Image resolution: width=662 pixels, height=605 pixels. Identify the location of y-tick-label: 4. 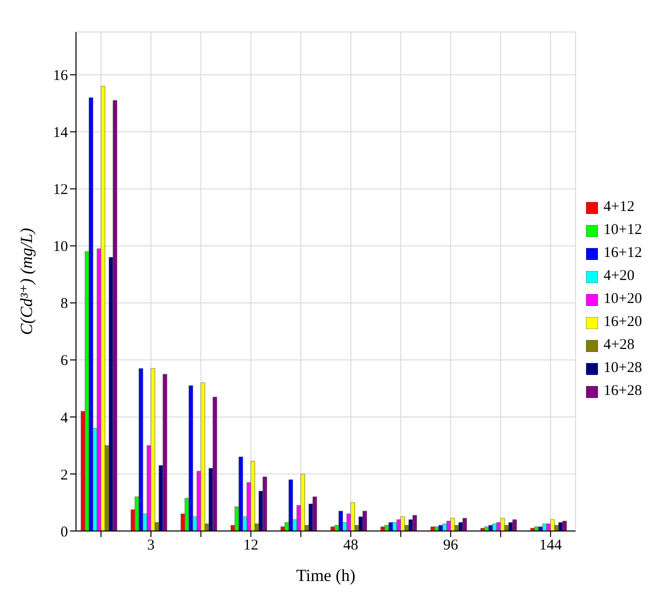
(64, 418).